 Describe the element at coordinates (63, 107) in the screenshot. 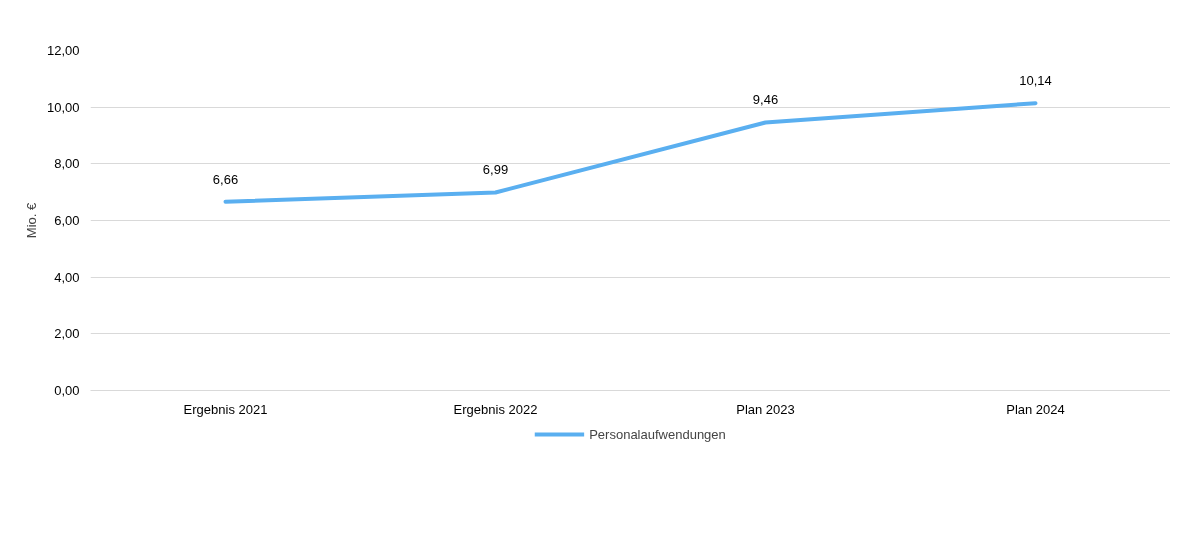

I see `y-tick-label: 10,00` at that location.